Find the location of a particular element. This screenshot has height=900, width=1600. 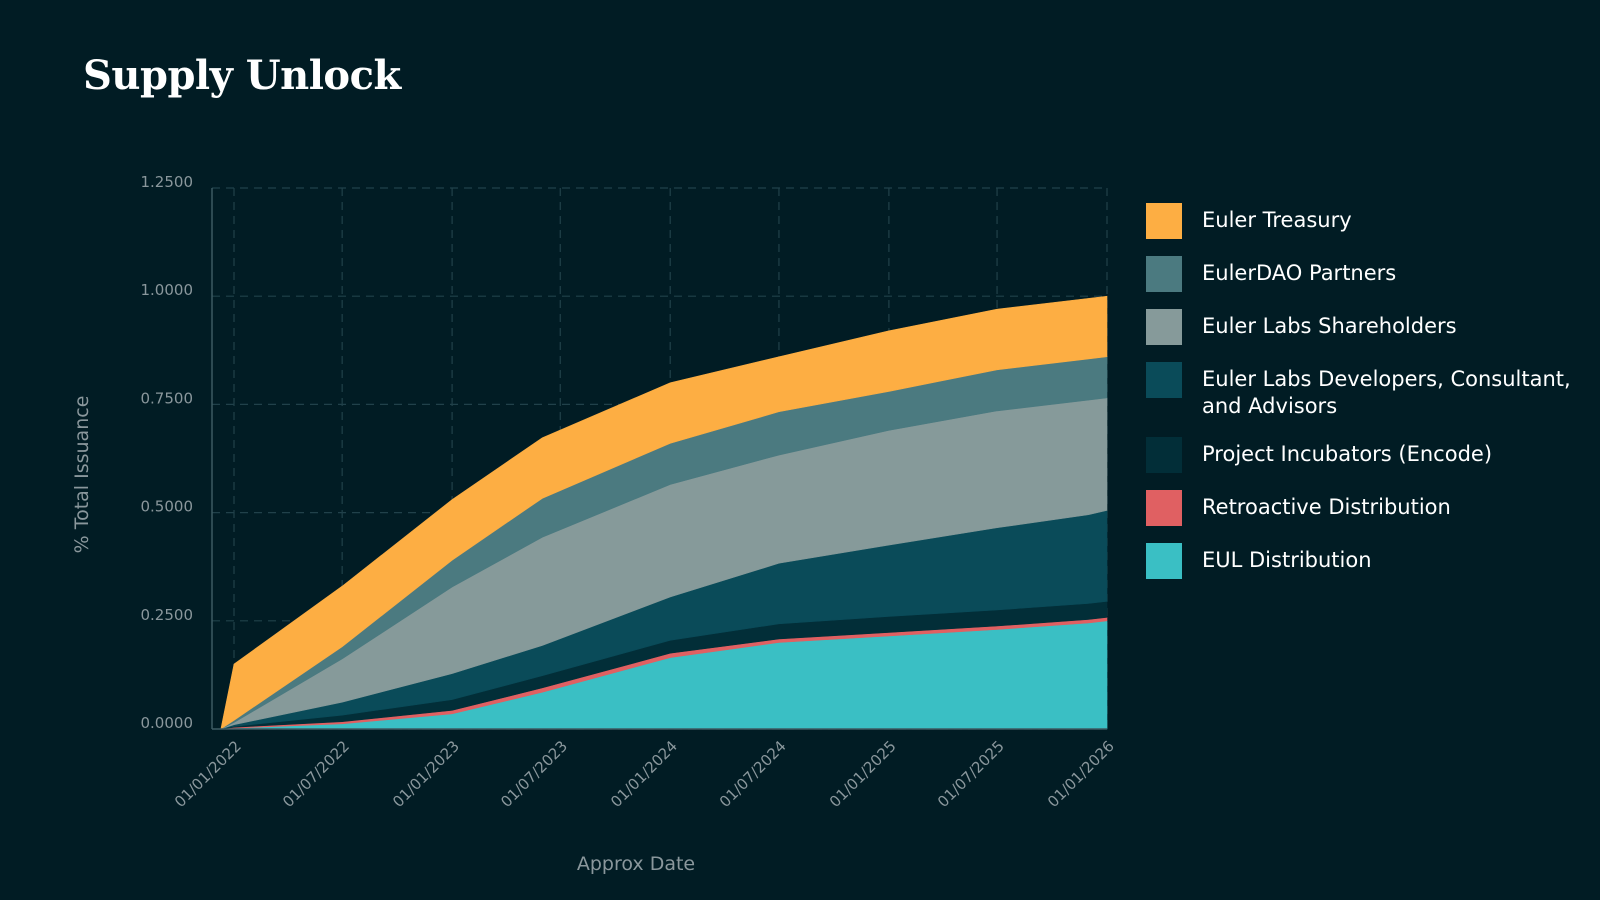

x-tick-label: 01/01/2024 is located at coordinates (644, 774).